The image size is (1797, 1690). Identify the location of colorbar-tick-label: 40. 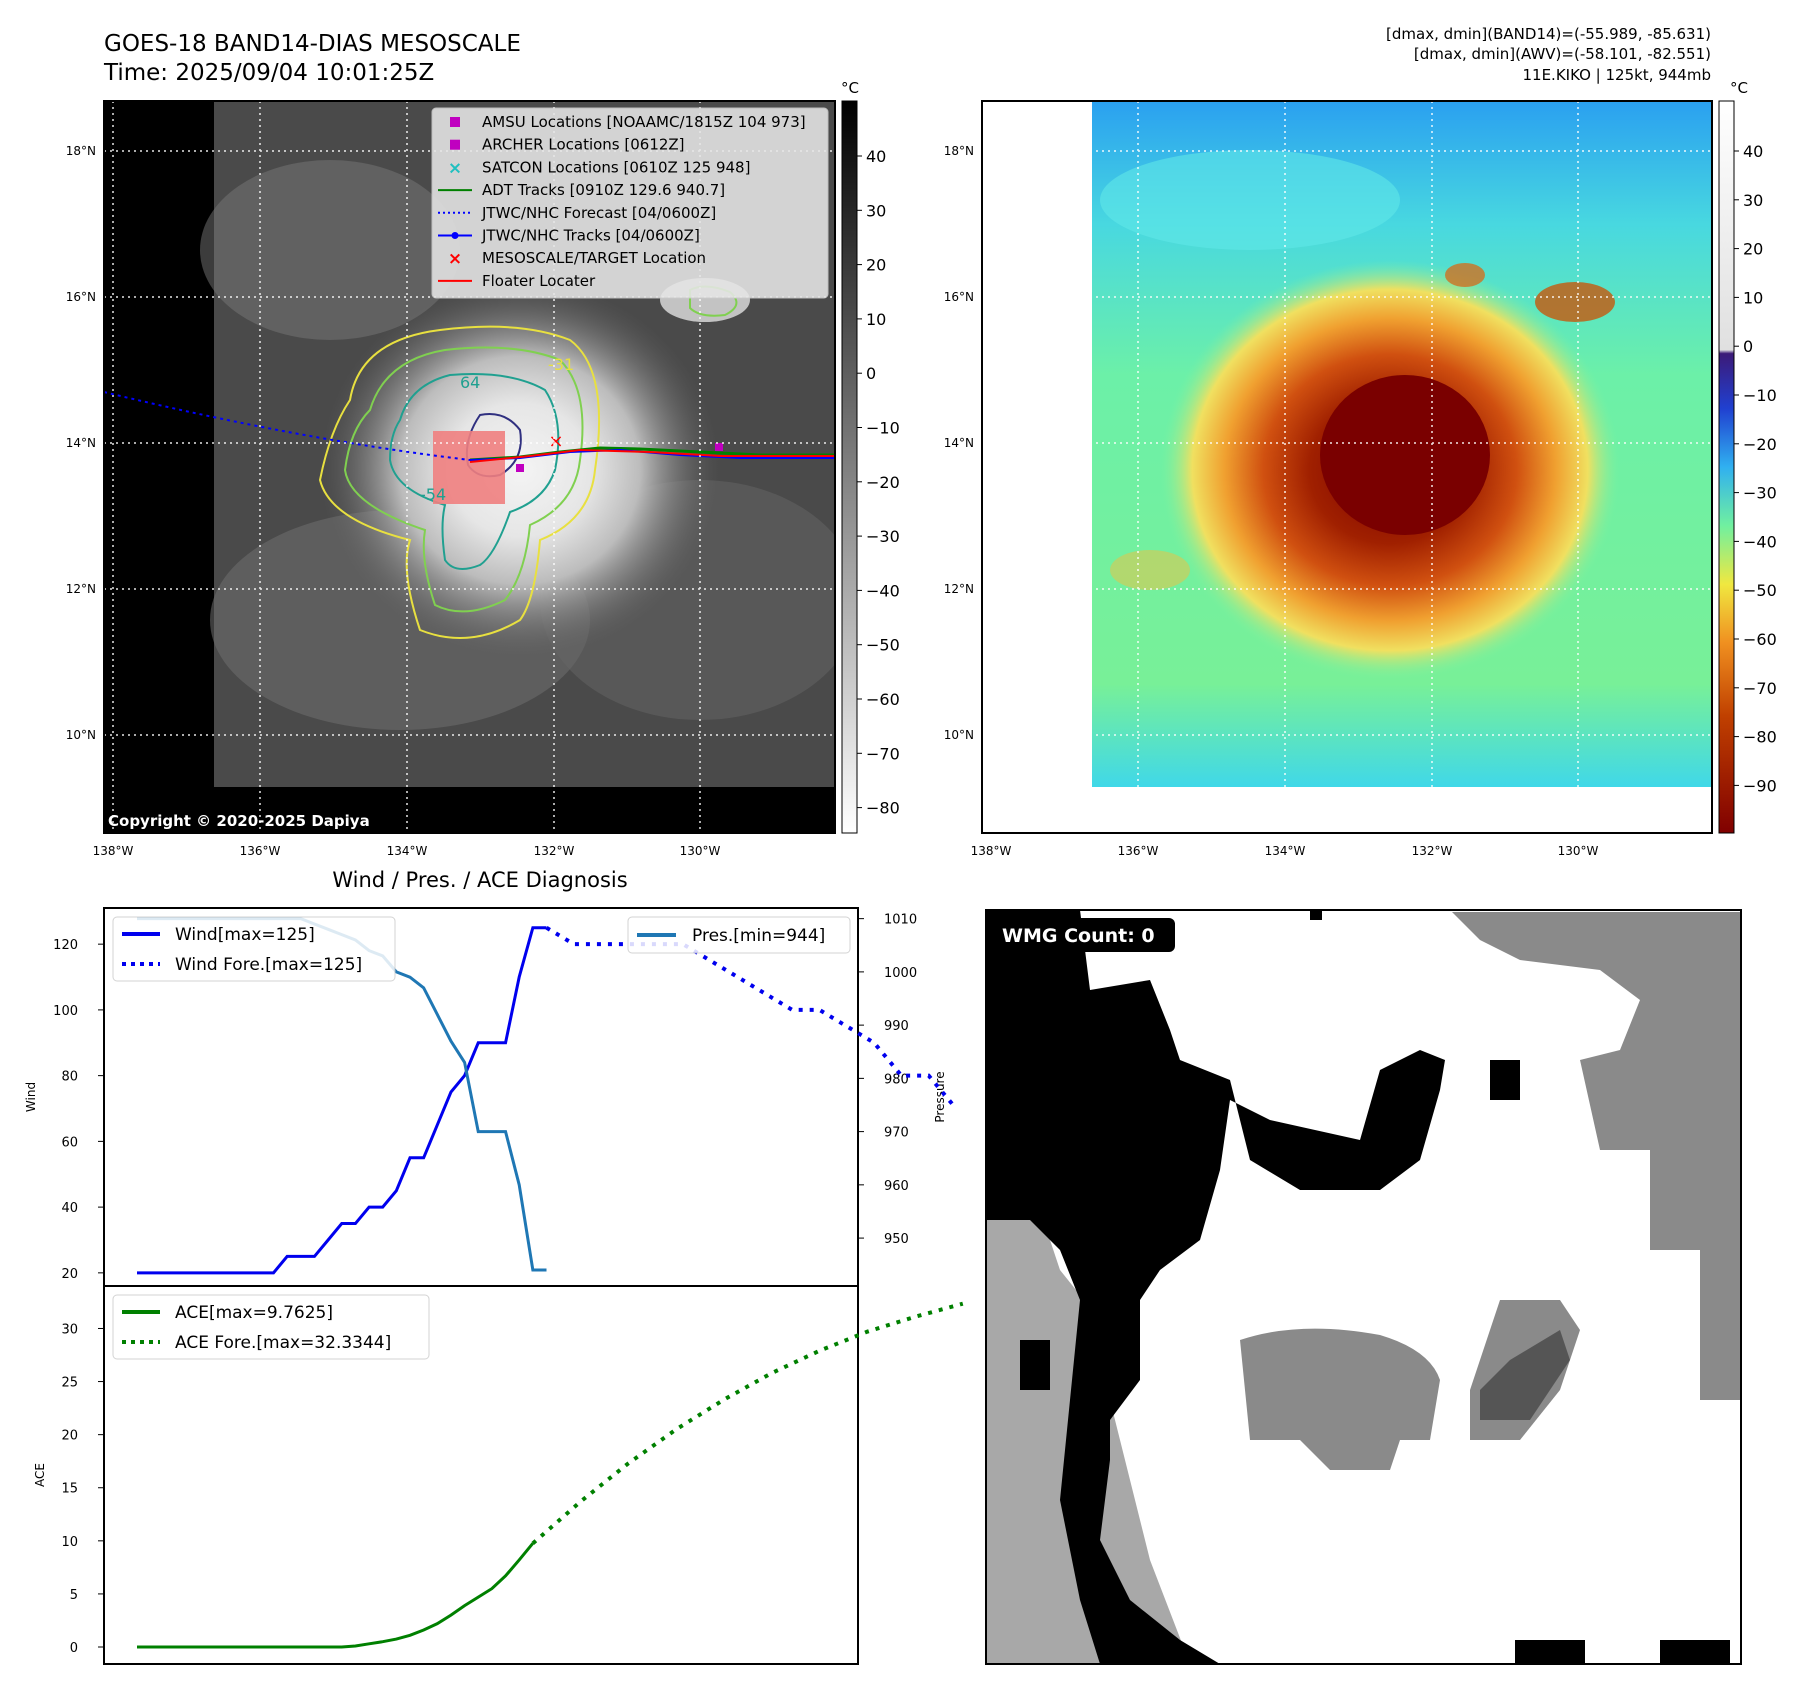
(876, 156).